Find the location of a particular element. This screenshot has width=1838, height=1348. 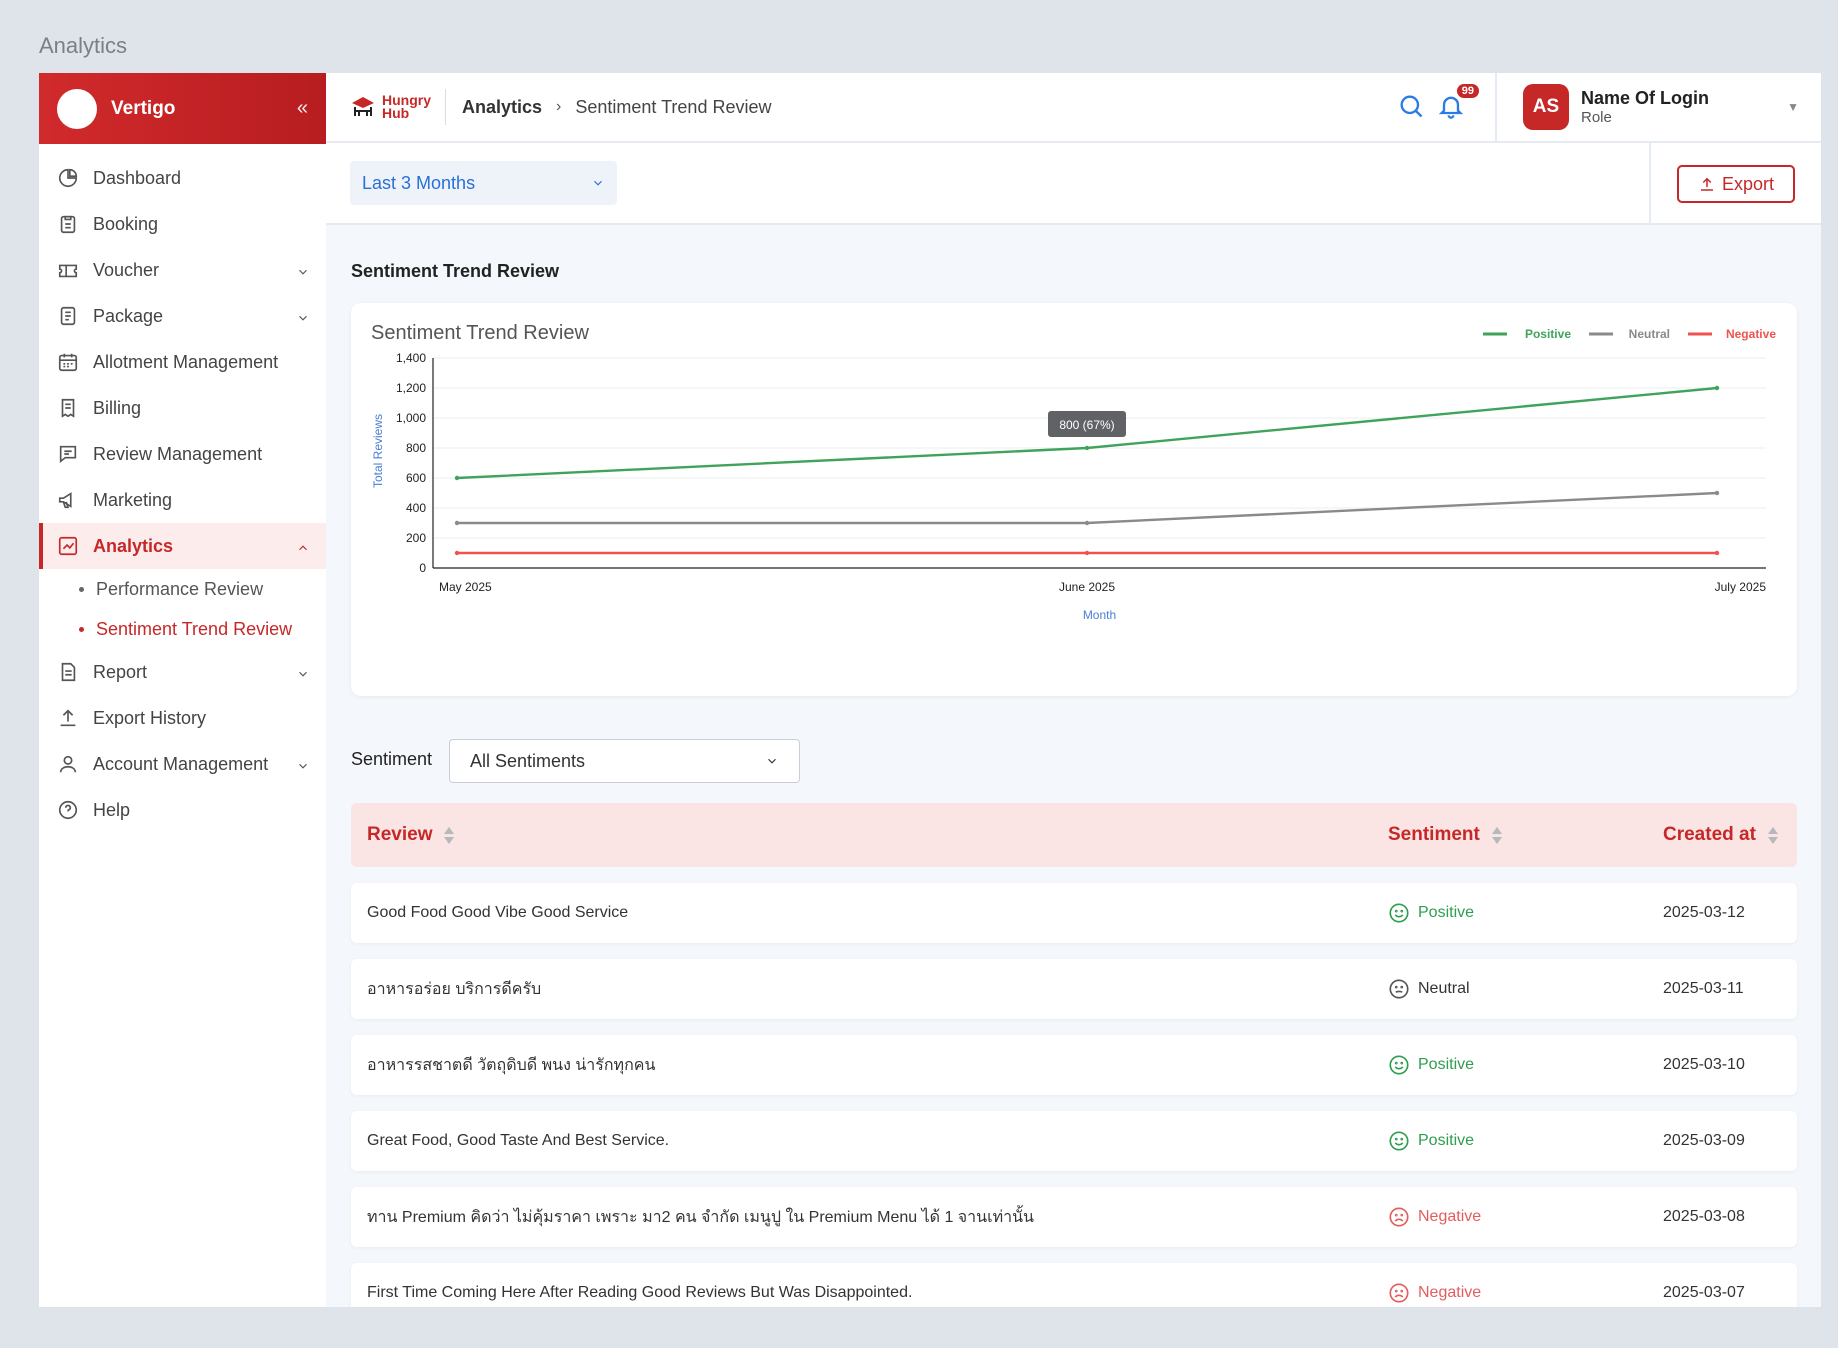

legend-label: Negative is located at coordinates (1751, 334).